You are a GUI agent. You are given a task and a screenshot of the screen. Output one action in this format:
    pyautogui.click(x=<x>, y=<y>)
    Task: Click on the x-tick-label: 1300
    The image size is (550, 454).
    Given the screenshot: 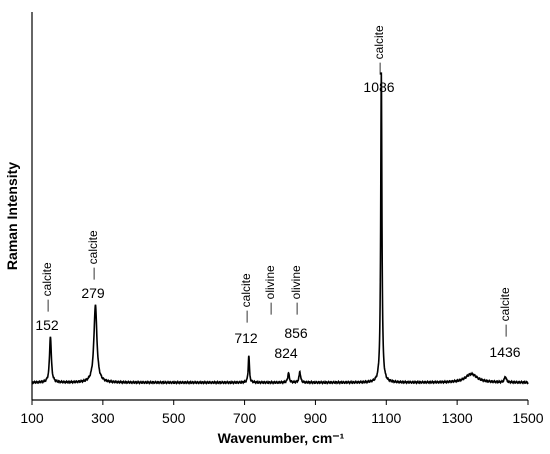 What is the action you would take?
    pyautogui.click(x=457, y=418)
    